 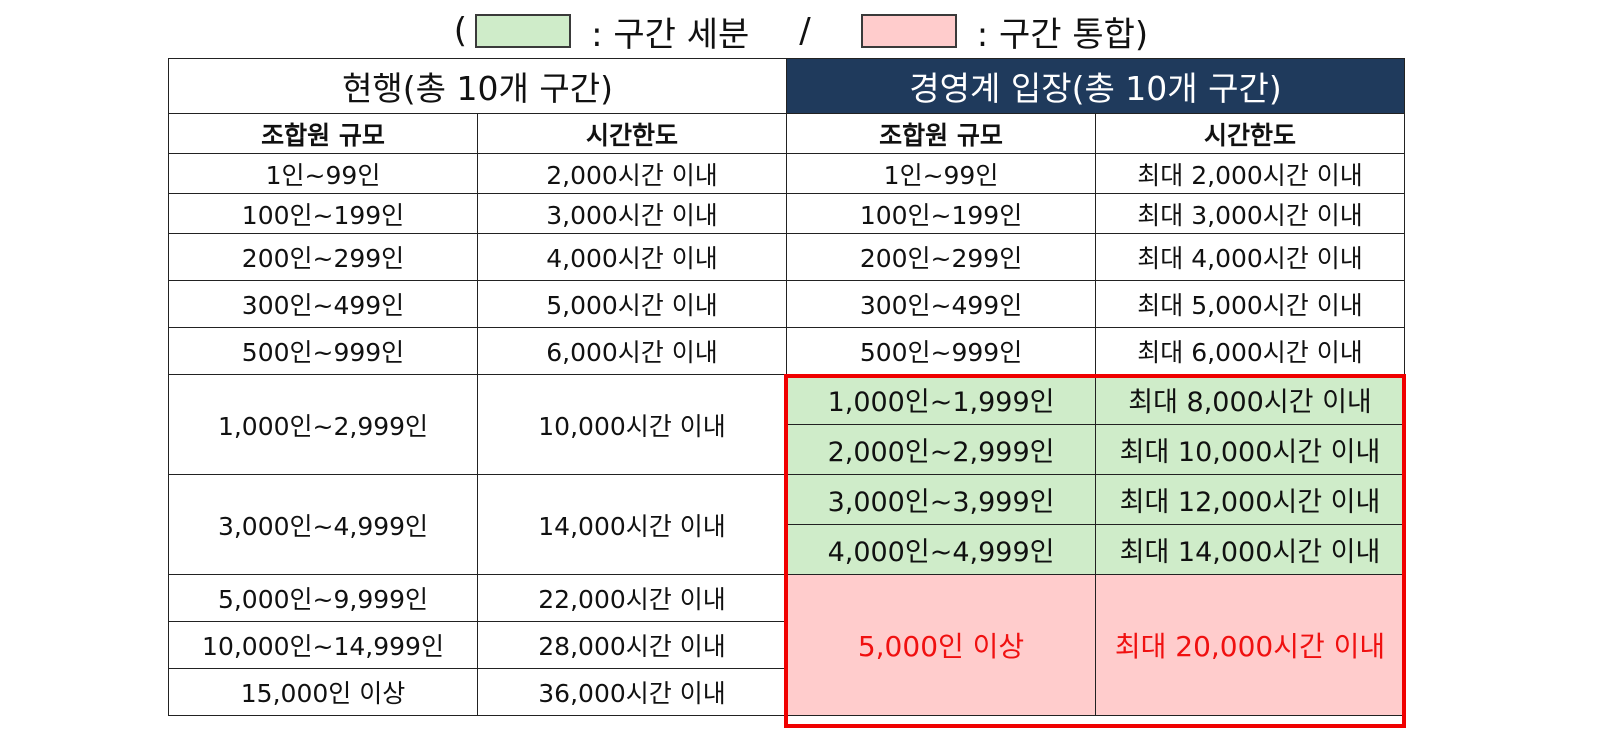 What do you see at coordinates (523, 31) in the screenshot?
I see `legend-subdivide-swatch` at bounding box center [523, 31].